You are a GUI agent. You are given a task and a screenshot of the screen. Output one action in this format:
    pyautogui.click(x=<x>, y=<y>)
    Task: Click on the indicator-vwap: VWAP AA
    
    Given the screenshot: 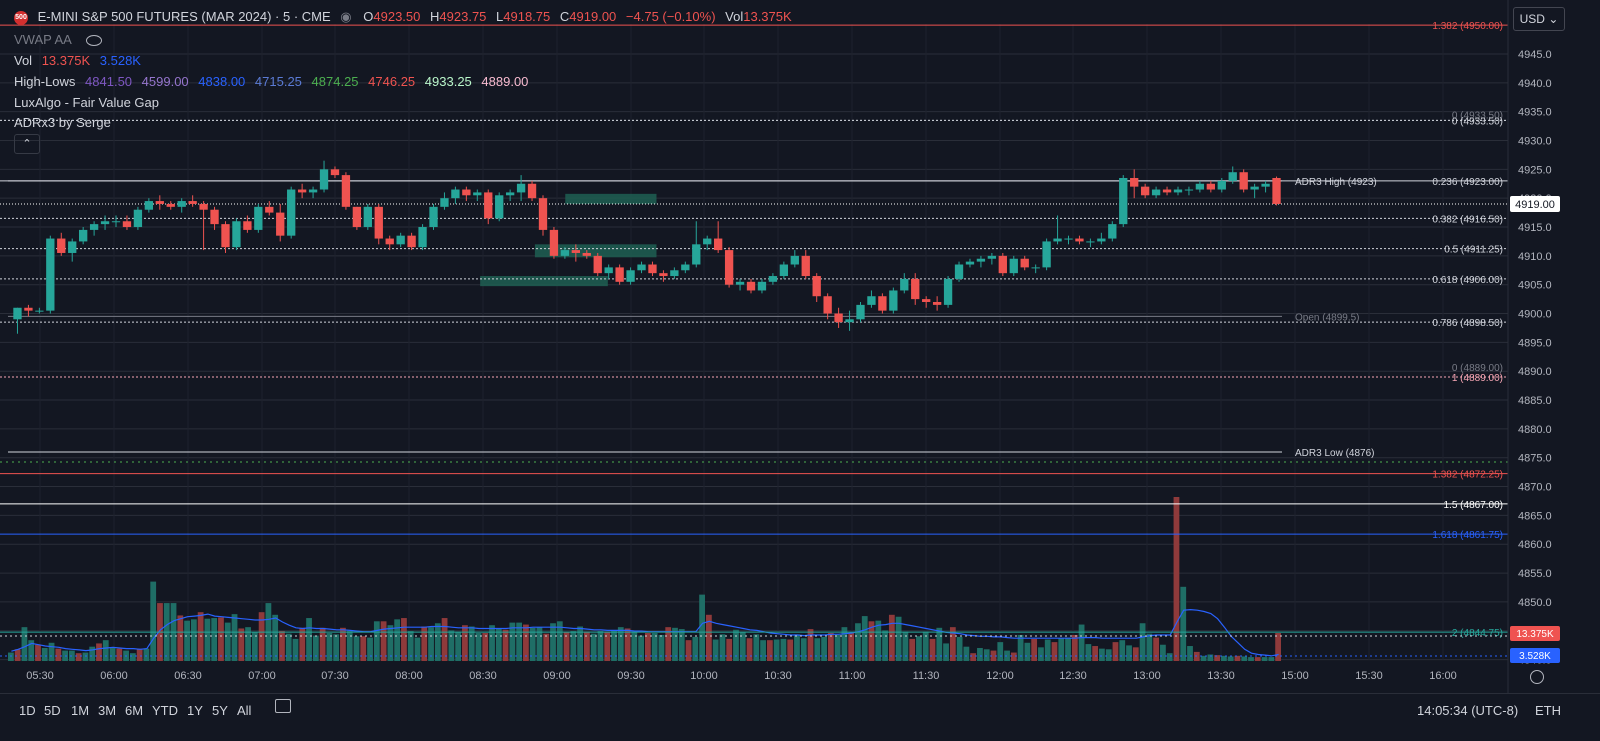 What is the action you would take?
    pyautogui.click(x=61, y=39)
    